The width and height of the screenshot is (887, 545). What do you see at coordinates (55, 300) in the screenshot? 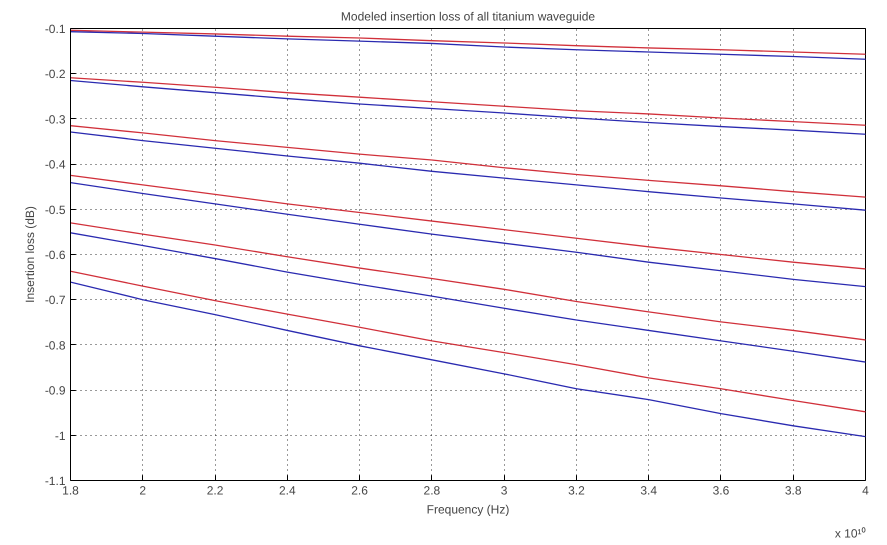
I see `y-tick-label: -0.7` at bounding box center [55, 300].